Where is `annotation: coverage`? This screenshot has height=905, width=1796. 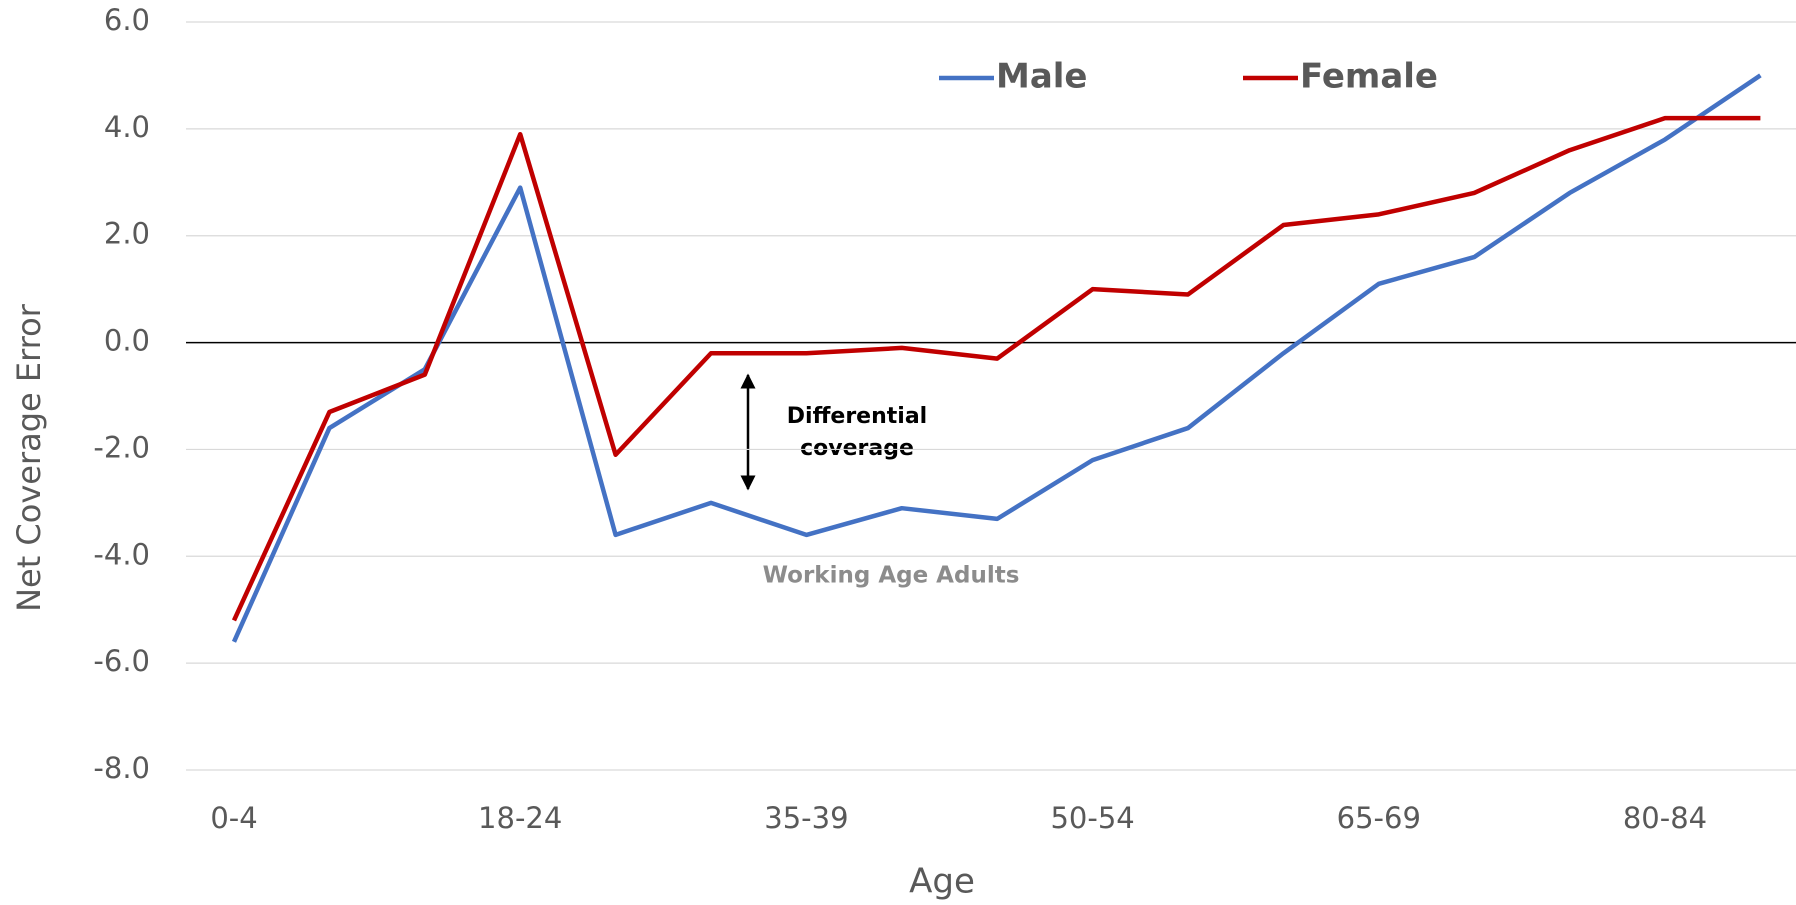
annotation: coverage is located at coordinates (857, 448).